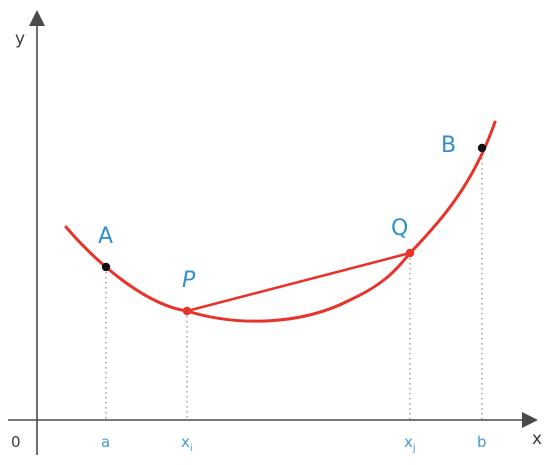 The height and width of the screenshot is (465, 555). Describe the element at coordinates (298, 282) in the screenshot. I see `chord-pq` at that location.